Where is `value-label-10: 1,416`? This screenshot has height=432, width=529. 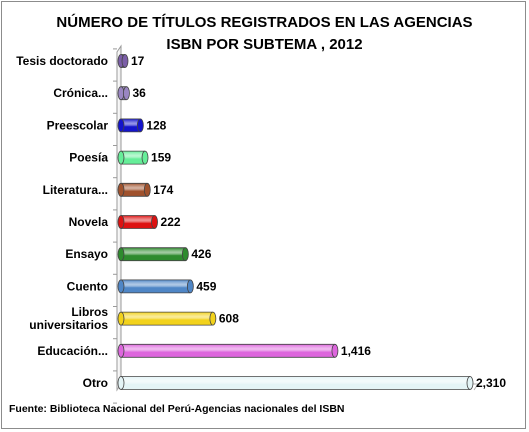
value-label-10: 1,416 is located at coordinates (356, 351).